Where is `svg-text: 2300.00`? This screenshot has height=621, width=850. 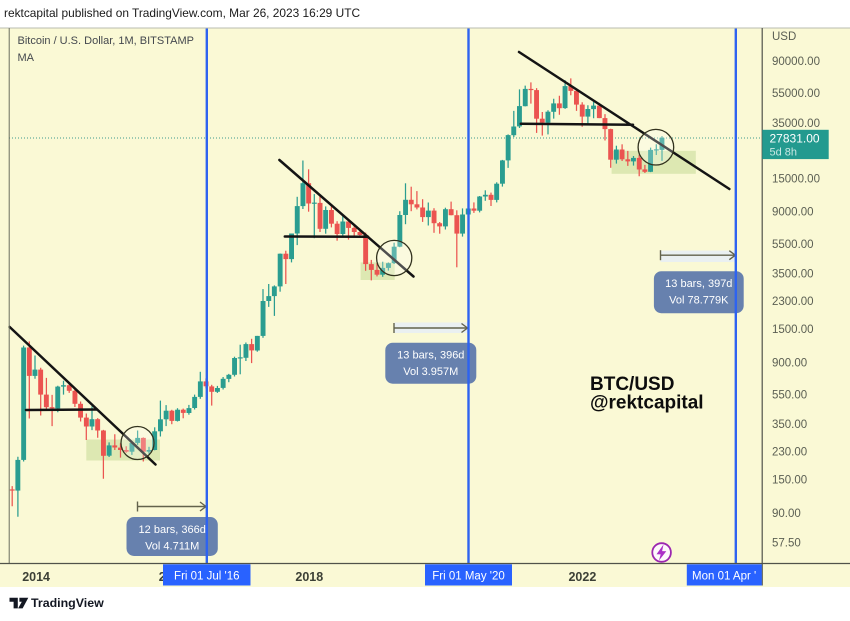 svg-text: 2300.00 is located at coordinates (793, 302).